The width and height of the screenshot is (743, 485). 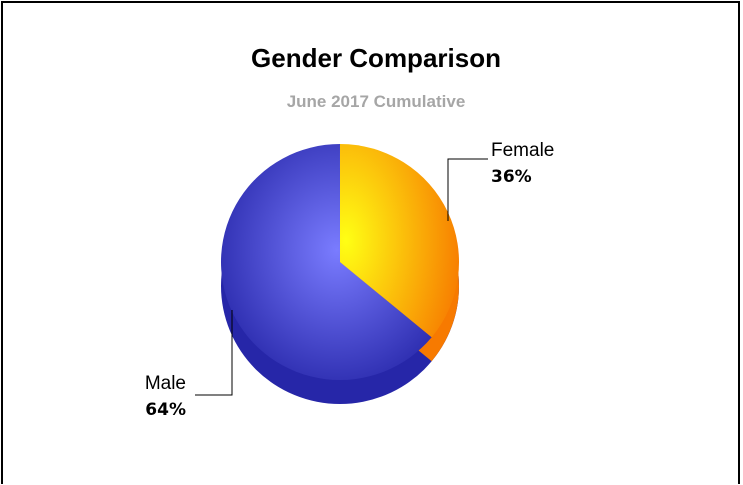 What do you see at coordinates (165, 410) in the screenshot?
I see `male-percent-label: 64%` at bounding box center [165, 410].